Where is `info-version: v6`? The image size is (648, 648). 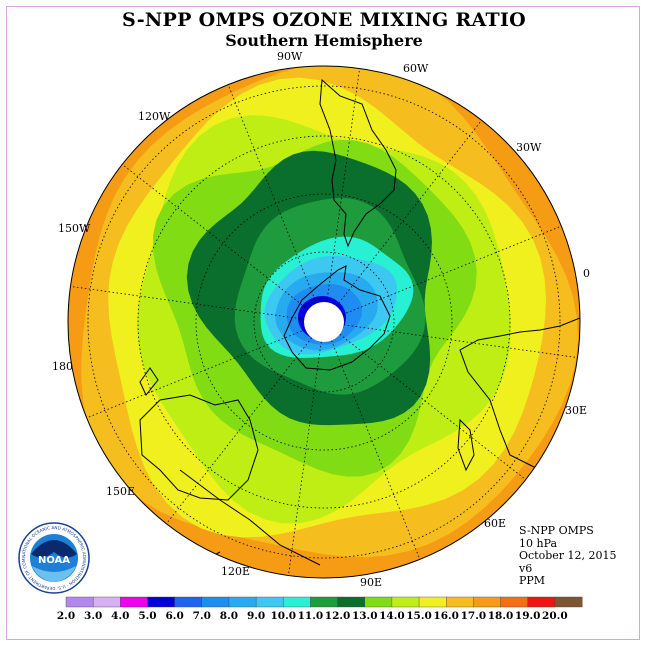 info-version: v6 is located at coordinates (526, 568).